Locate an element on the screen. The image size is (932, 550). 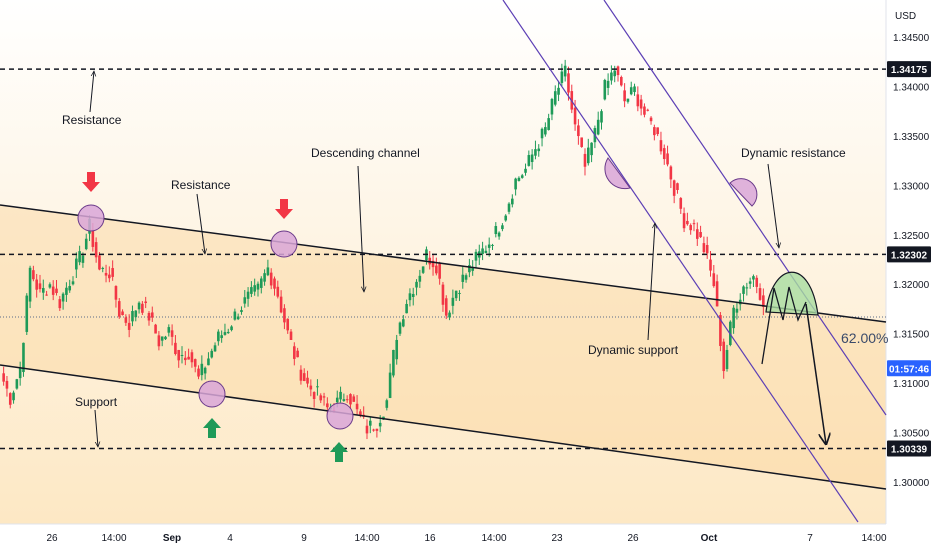
price-level-badge is located at coordinates (909, 69).